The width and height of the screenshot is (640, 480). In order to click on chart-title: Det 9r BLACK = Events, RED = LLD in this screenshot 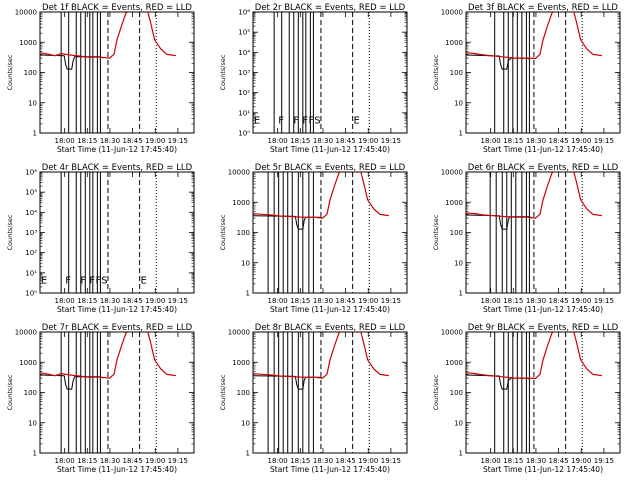, I will do `click(543, 328)`.